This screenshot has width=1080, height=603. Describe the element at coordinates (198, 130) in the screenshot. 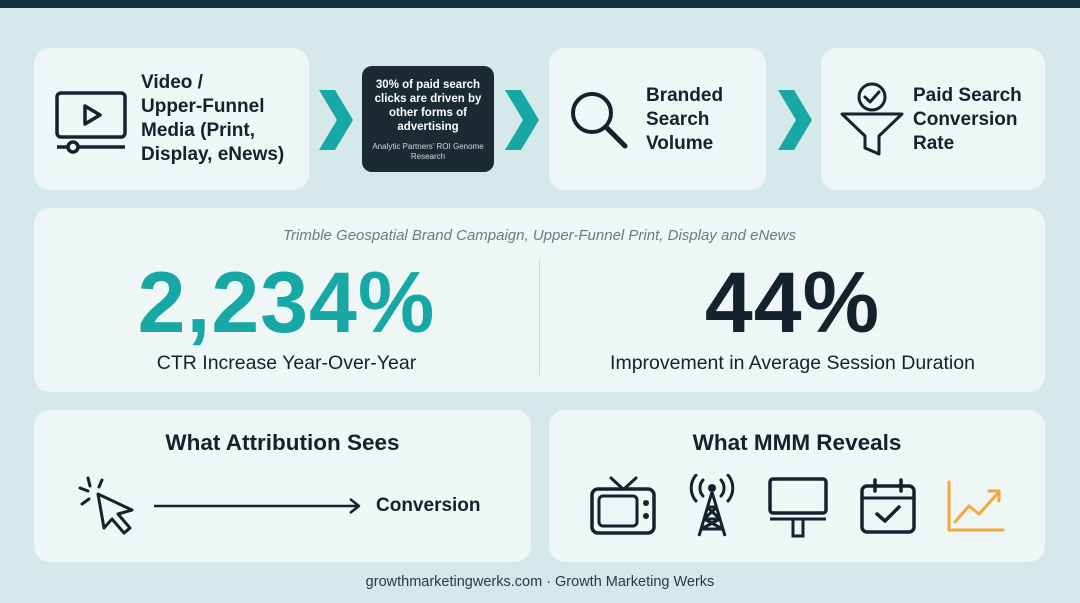

I see `step-video-title-3: Media (Print,` at that location.